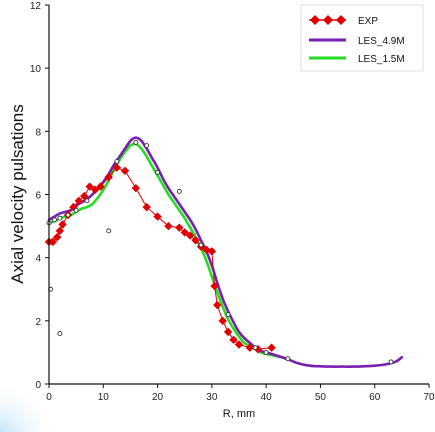 The width and height of the screenshot is (435, 432). Describe the element at coordinates (381, 41) in the screenshot. I see `legend-label-les-4-9m: LES_4.9M` at that location.